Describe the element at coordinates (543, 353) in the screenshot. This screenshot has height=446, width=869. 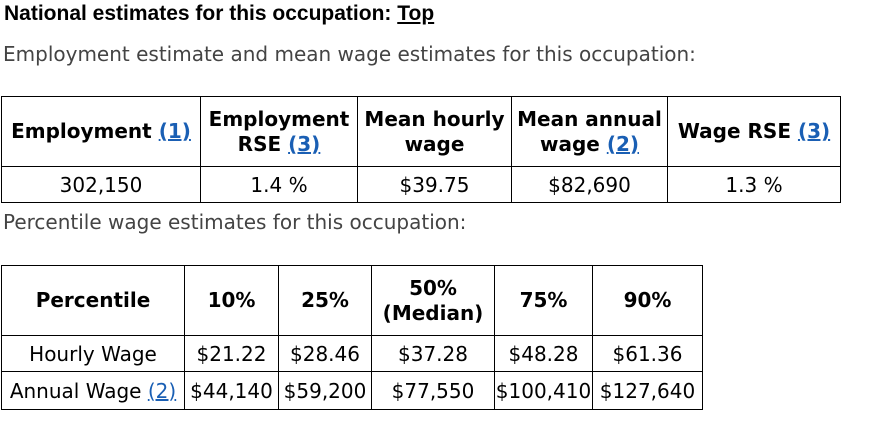
I see `hourly-wage-75: $48.28` at that location.